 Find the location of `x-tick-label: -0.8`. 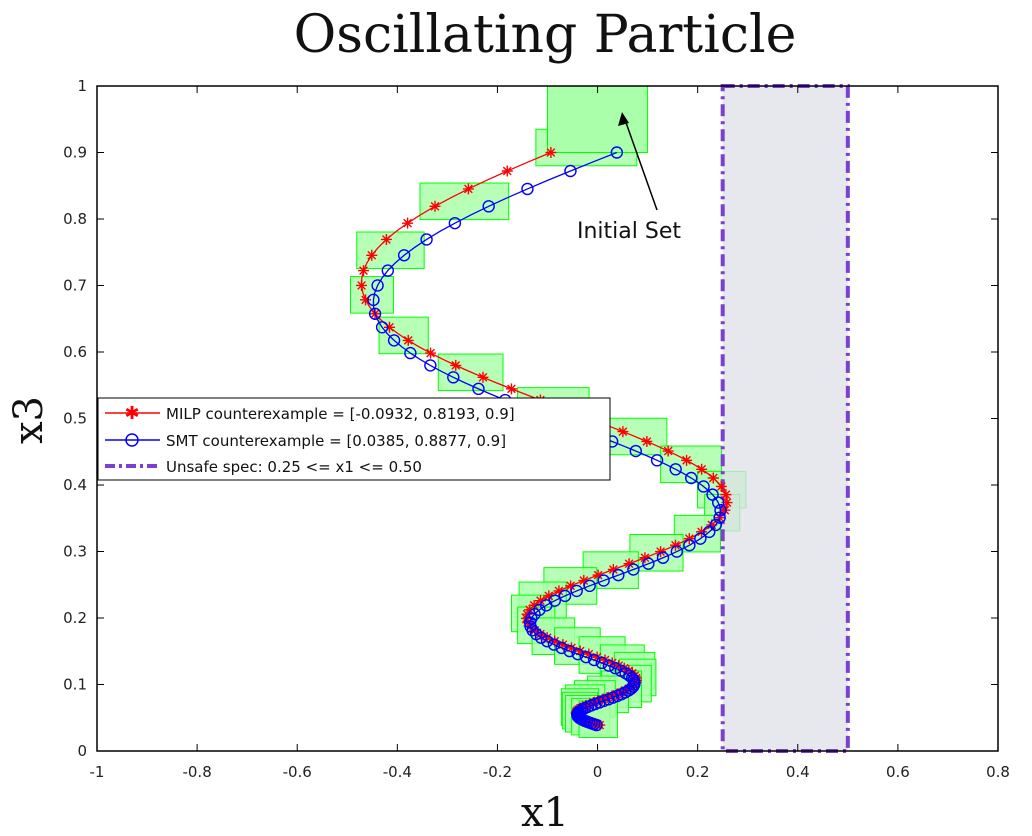

x-tick-label: -0.8 is located at coordinates (196, 772).